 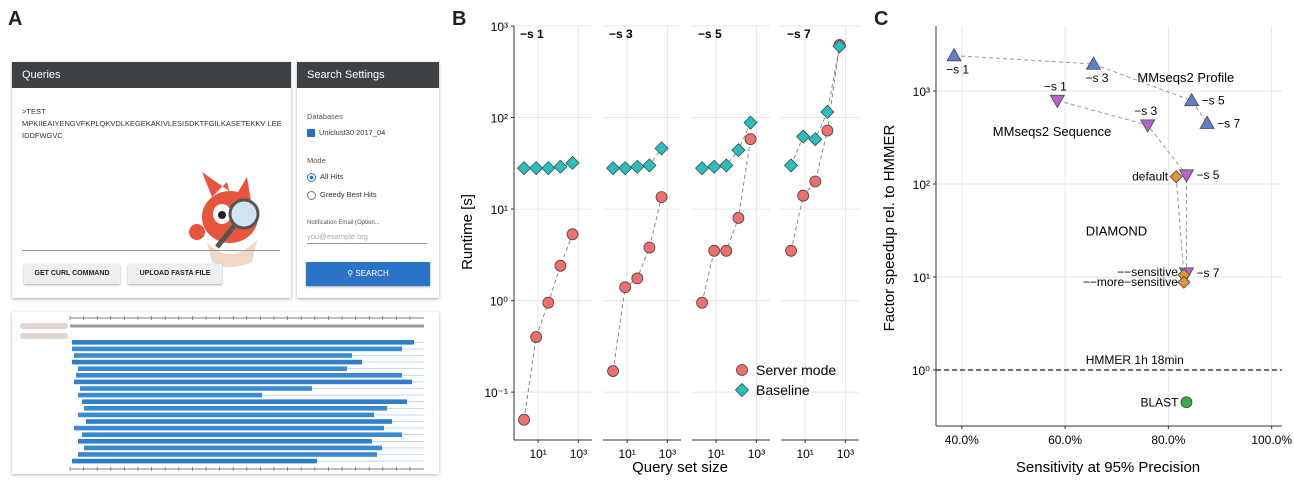 What do you see at coordinates (921, 371) in the screenshot?
I see `c-y-tick-label: 10⁰` at bounding box center [921, 371].